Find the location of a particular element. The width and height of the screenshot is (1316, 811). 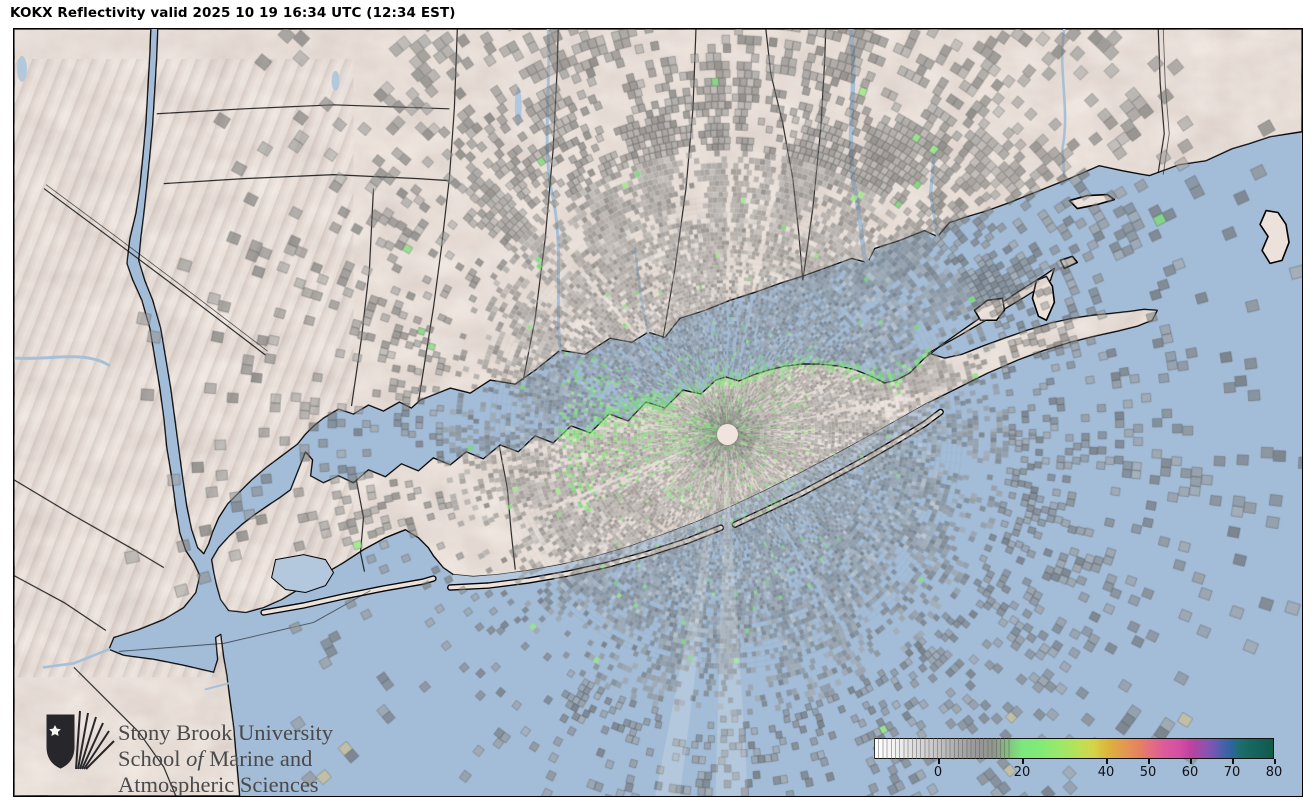

logo-line-3: Atmospheric Sciences is located at coordinates (218, 784).